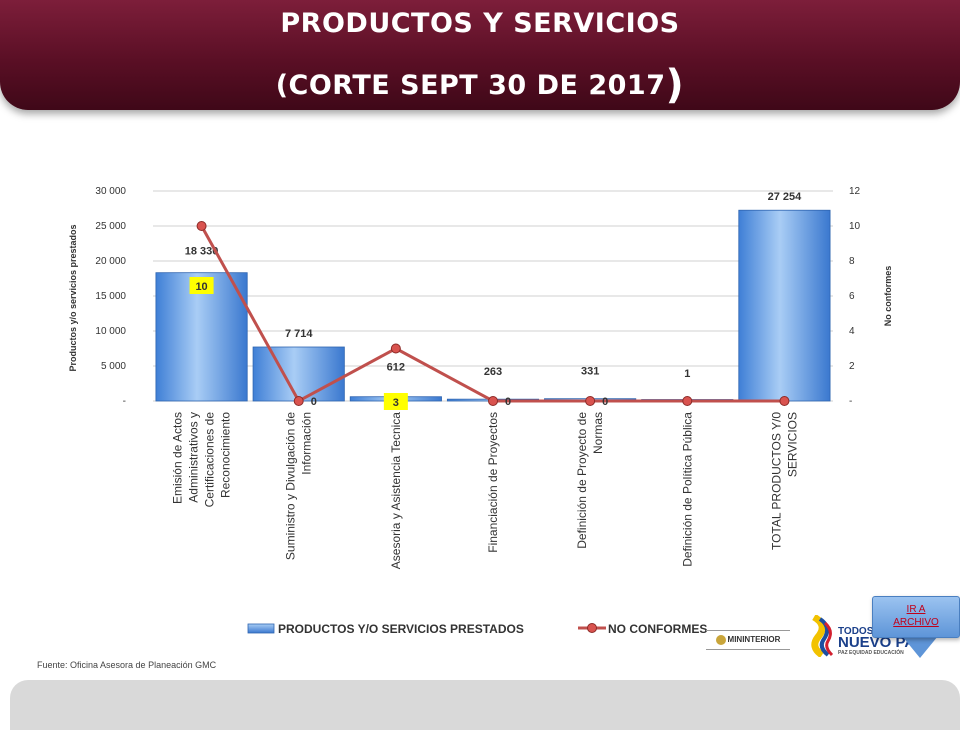 The height and width of the screenshot is (730, 960). Describe the element at coordinates (110, 261) in the screenshot. I see `y-tick-label: 20 000` at that location.